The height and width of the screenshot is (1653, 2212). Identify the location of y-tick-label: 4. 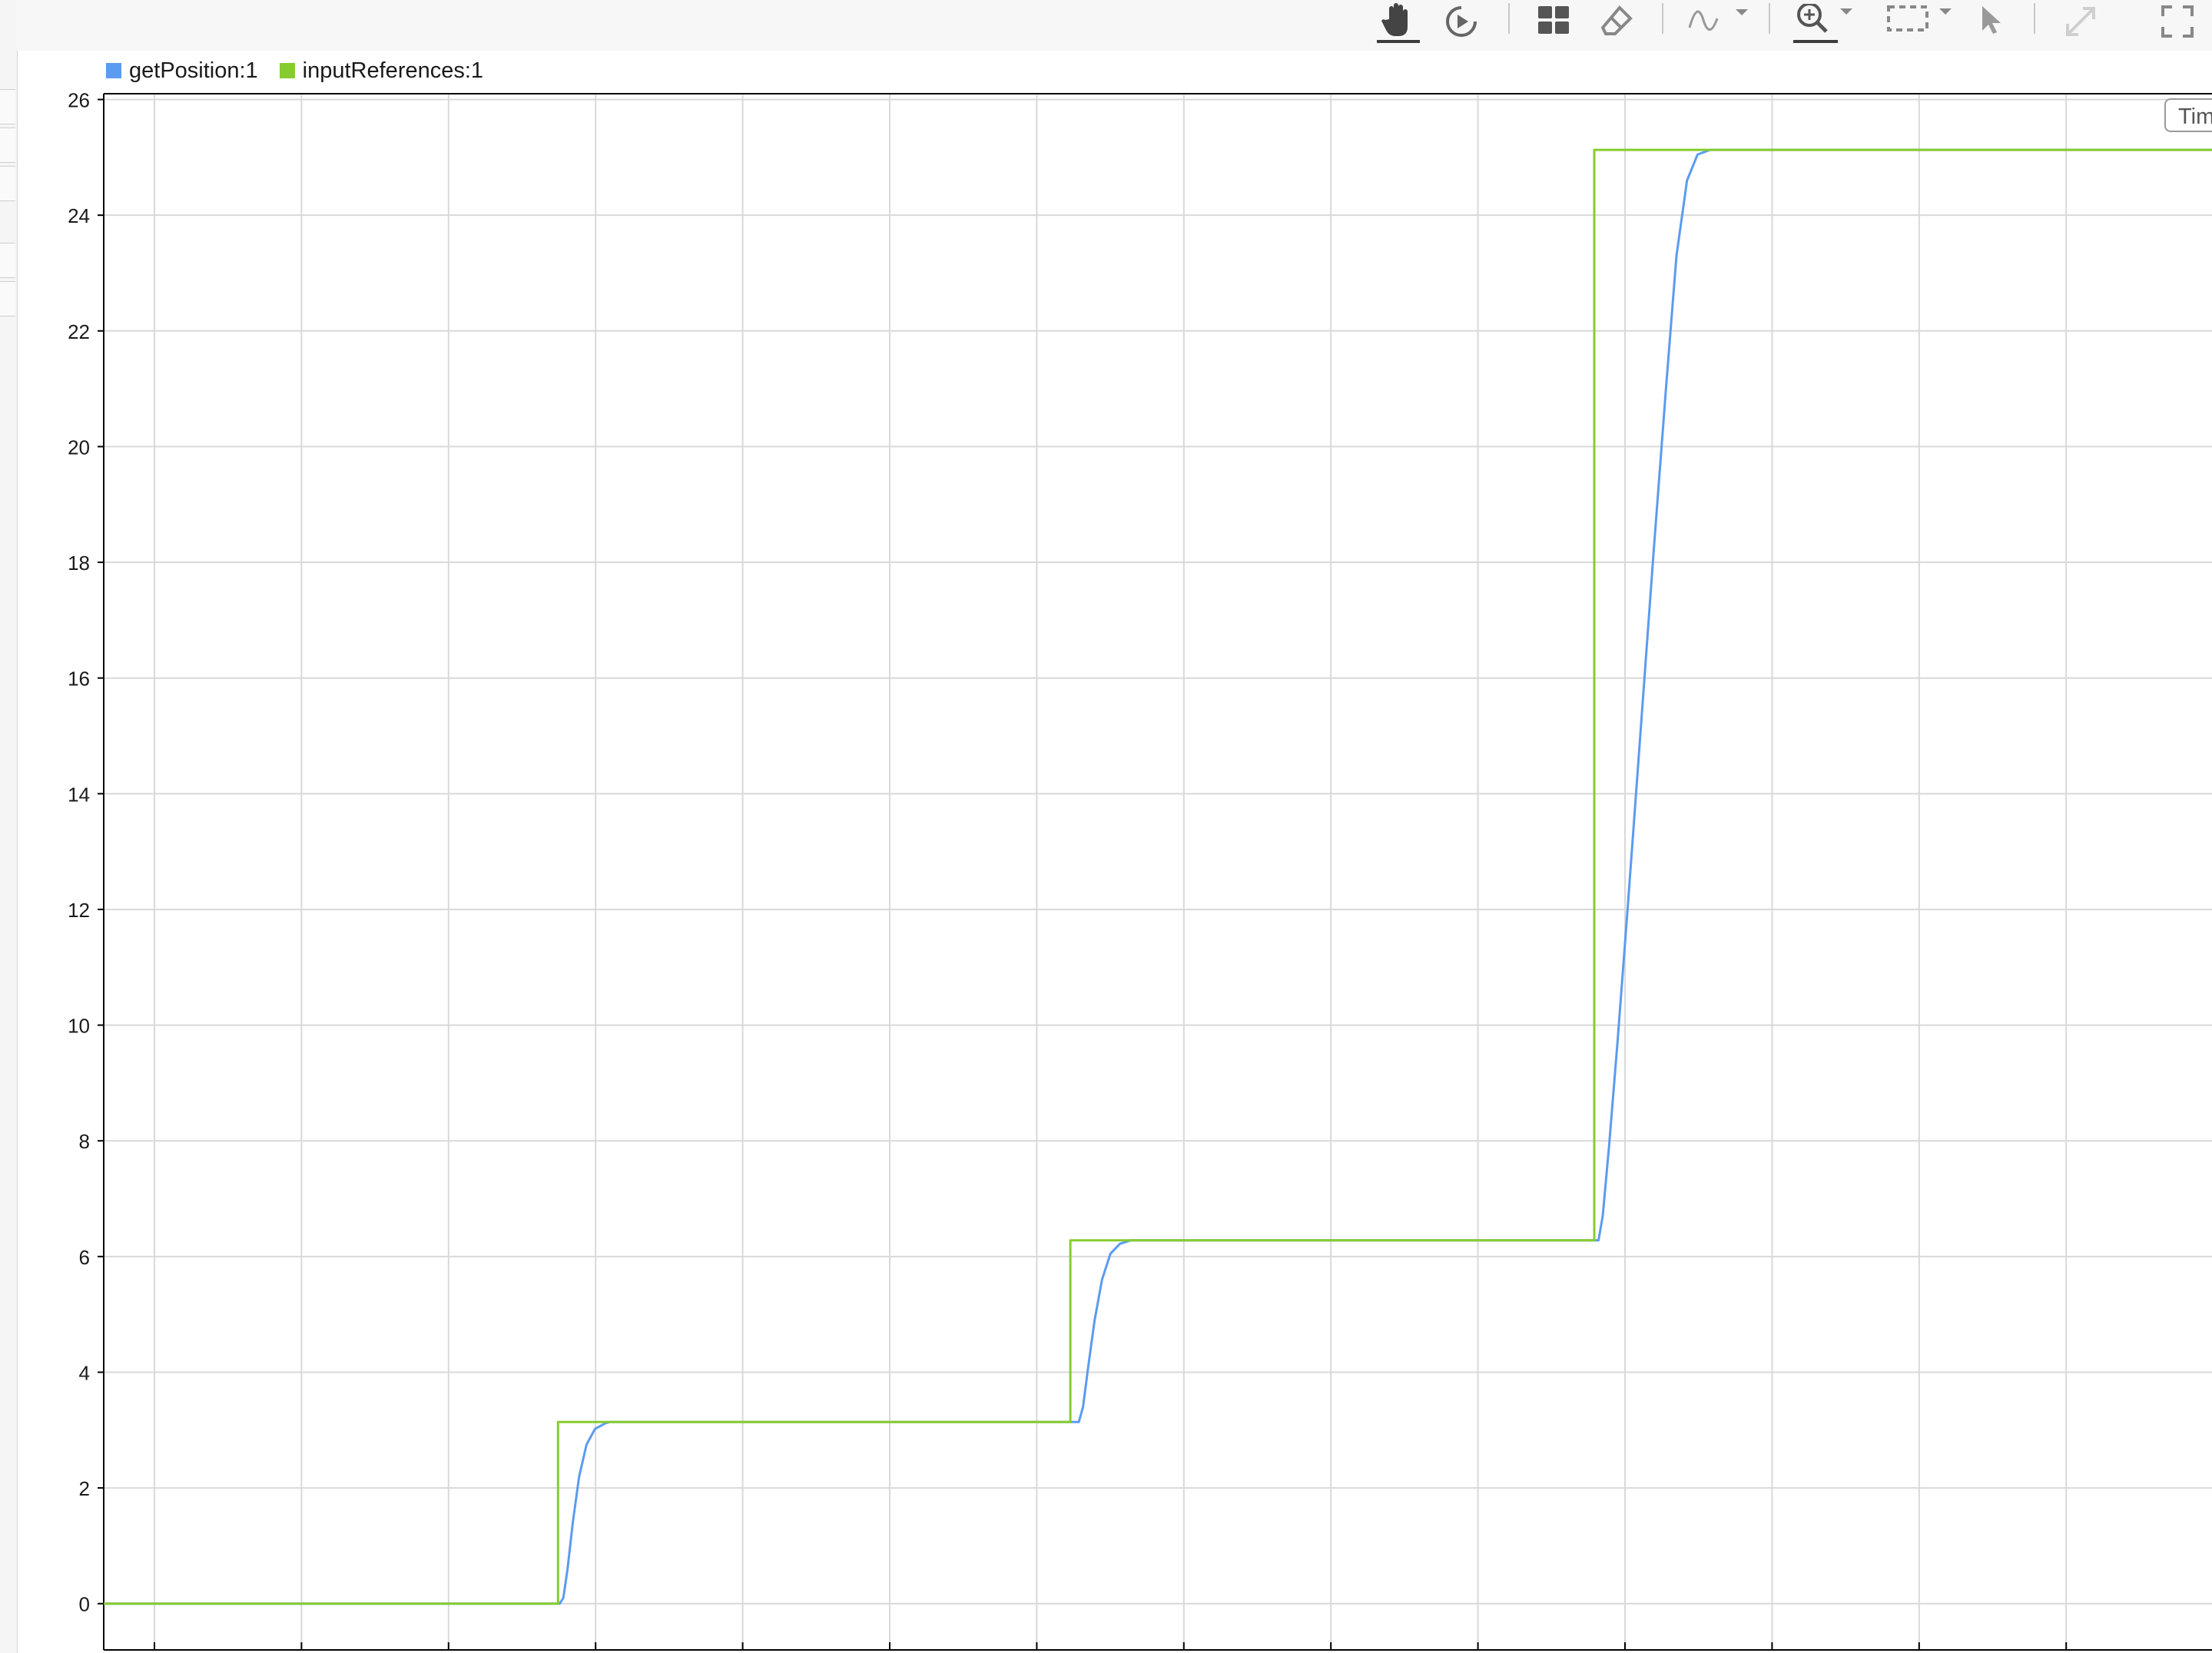
(84, 1372).